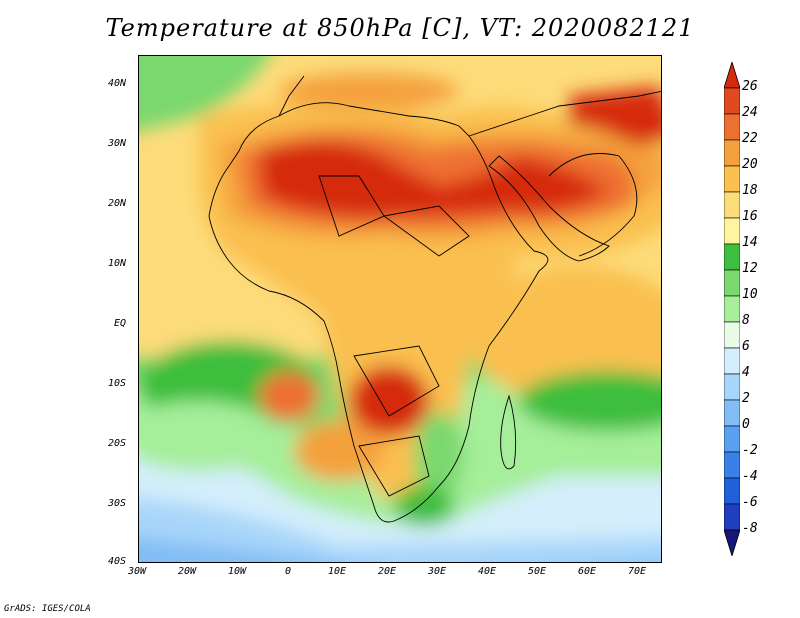 The image size is (800, 618). What do you see at coordinates (746, 398) in the screenshot?
I see `colorbar-level-label: 2` at bounding box center [746, 398].